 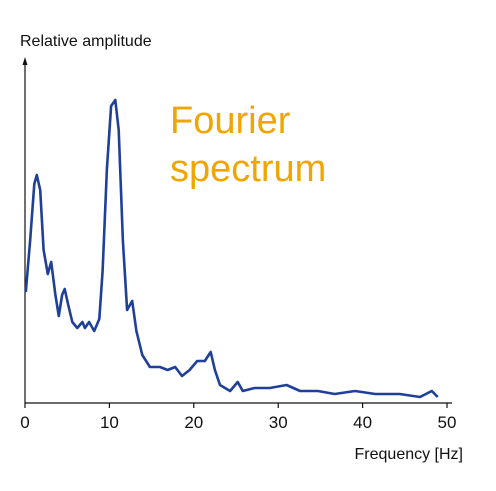 I want to click on x-tick-label: 0, so click(x=24, y=422).